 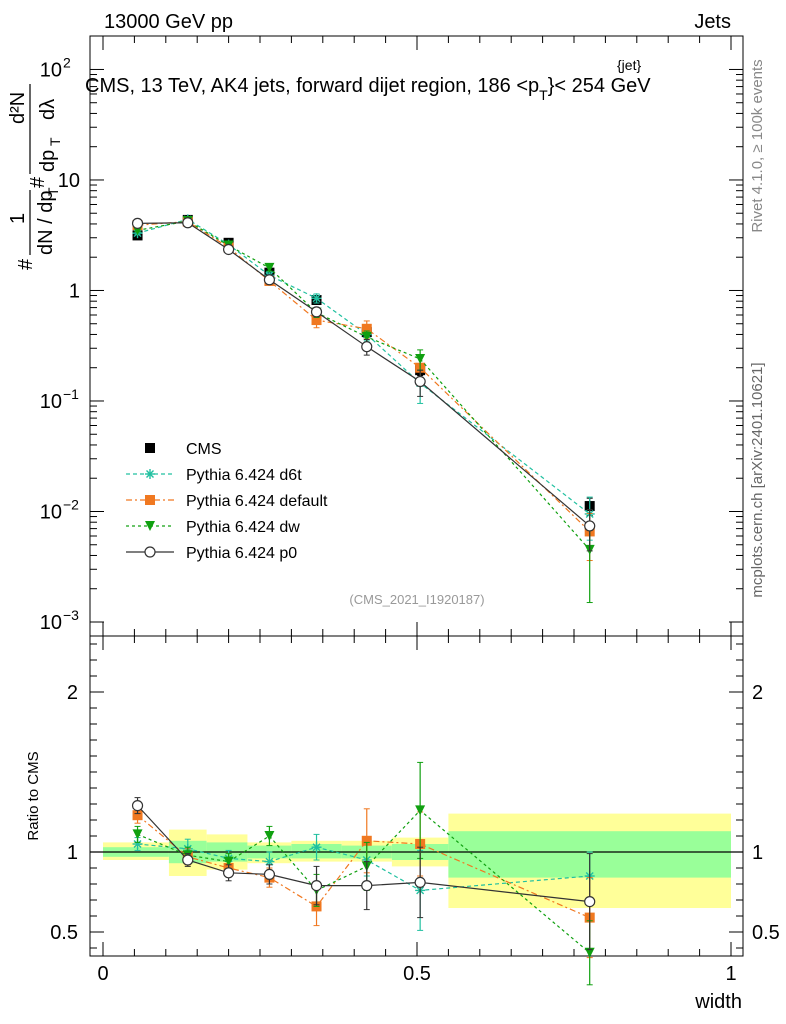 What do you see at coordinates (33, 795) in the screenshot?
I see `ratio-ylabel: Ratio to CMS` at bounding box center [33, 795].